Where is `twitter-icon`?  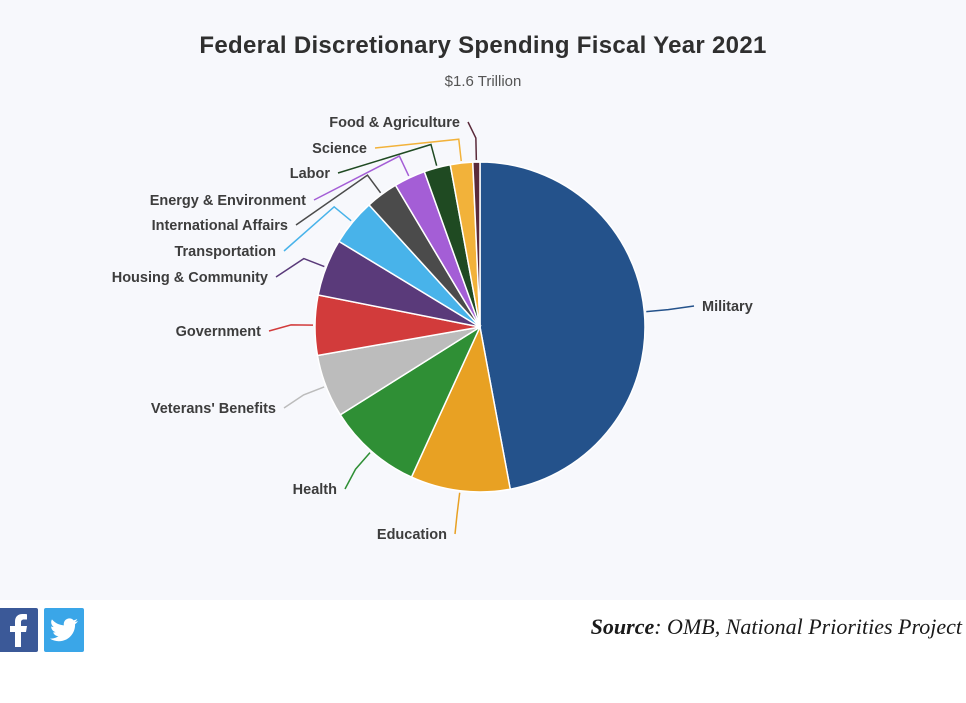 twitter-icon is located at coordinates (64, 630).